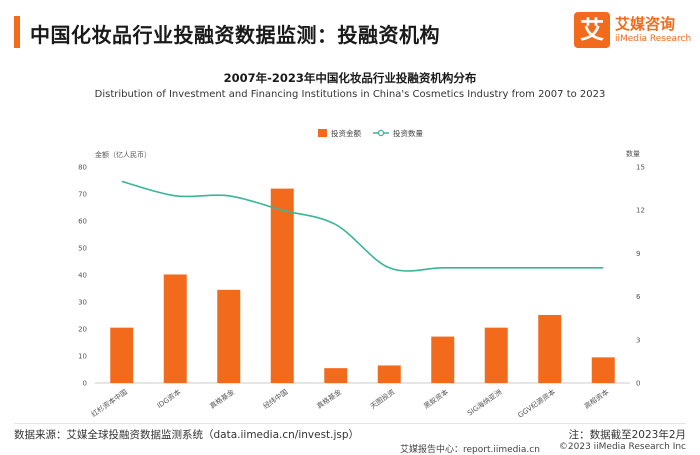 The height and width of the screenshot is (455, 700). Describe the element at coordinates (123, 154) in the screenshot. I see `y-axis-left-title: 金额（亿人民币）` at that location.